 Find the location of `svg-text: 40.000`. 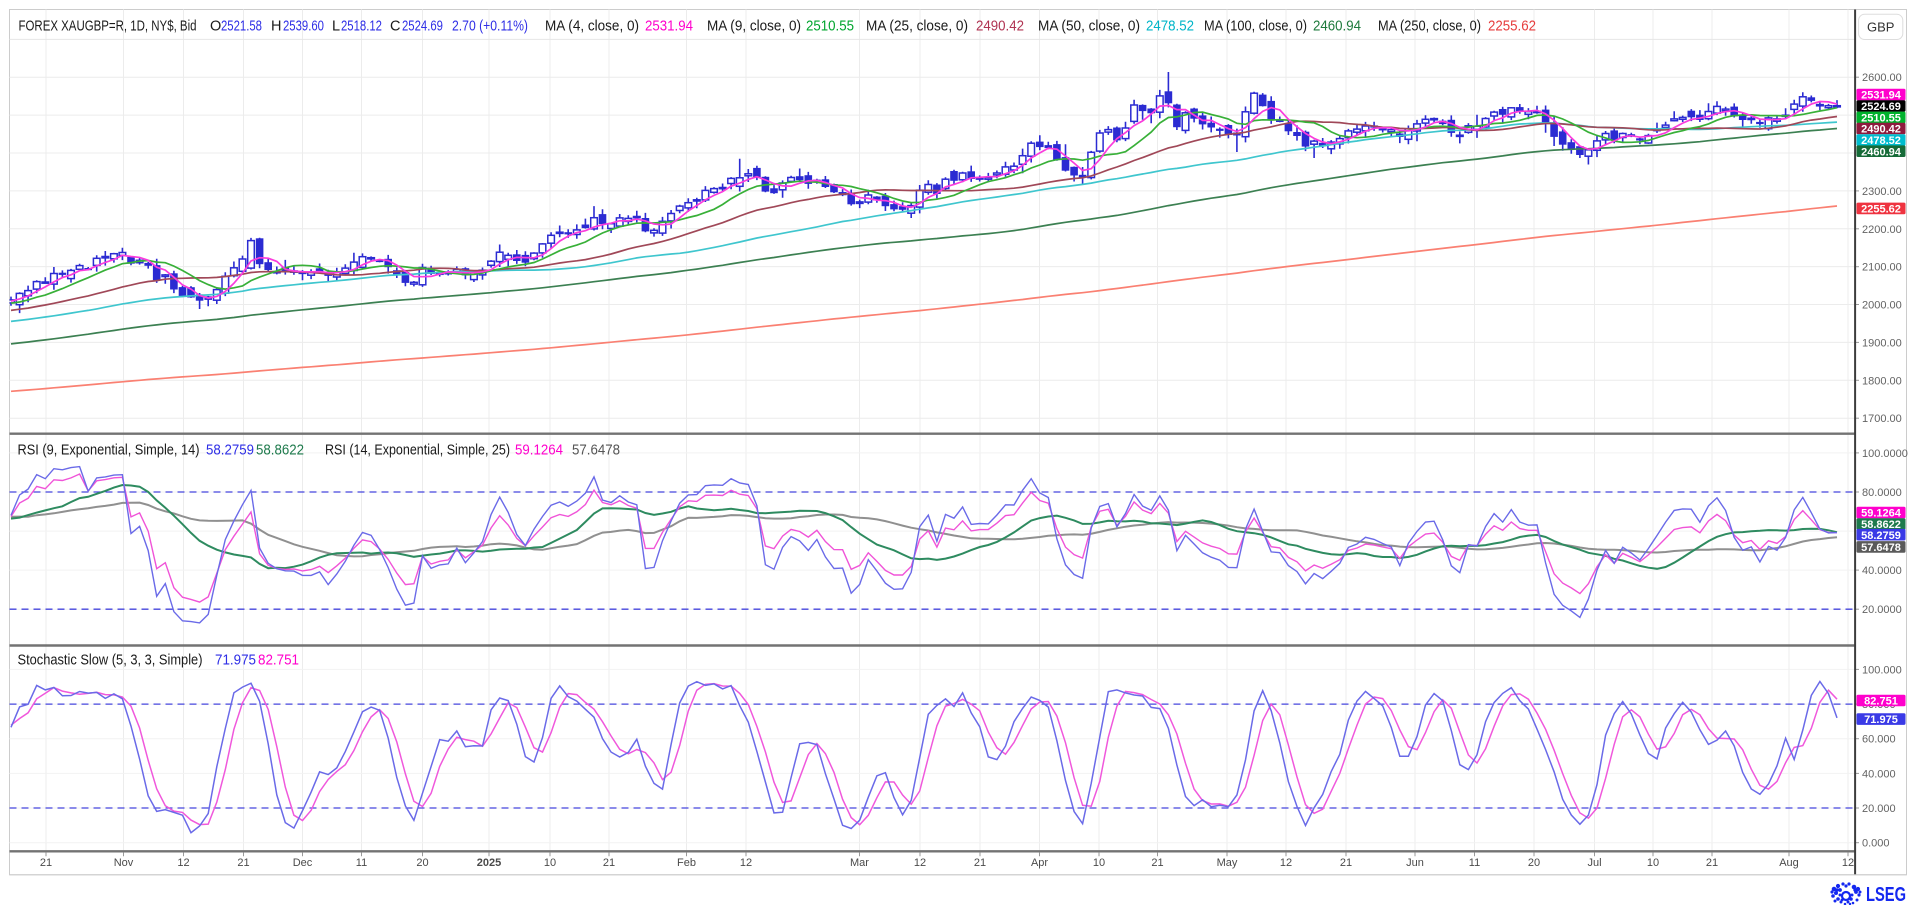

svg-text: 40.000 is located at coordinates (1879, 774).